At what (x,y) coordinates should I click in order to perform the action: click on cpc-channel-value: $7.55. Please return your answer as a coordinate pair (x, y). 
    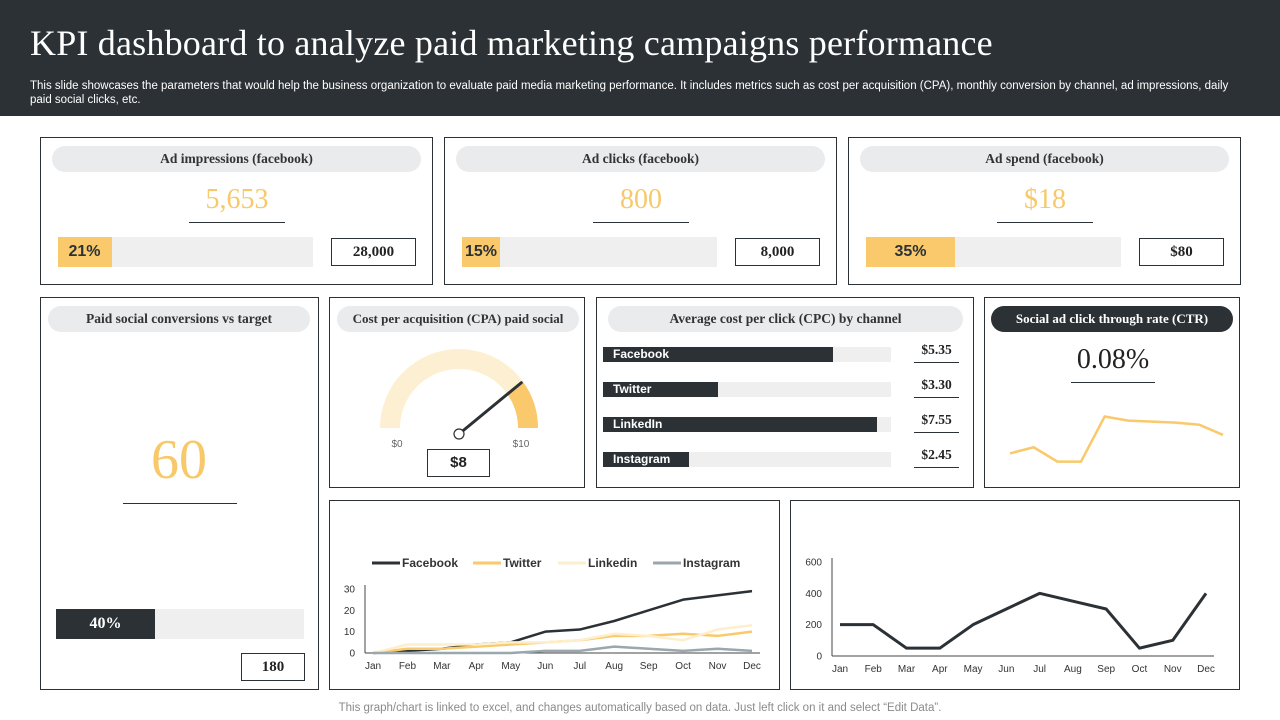
    Looking at the image, I should click on (936, 419).